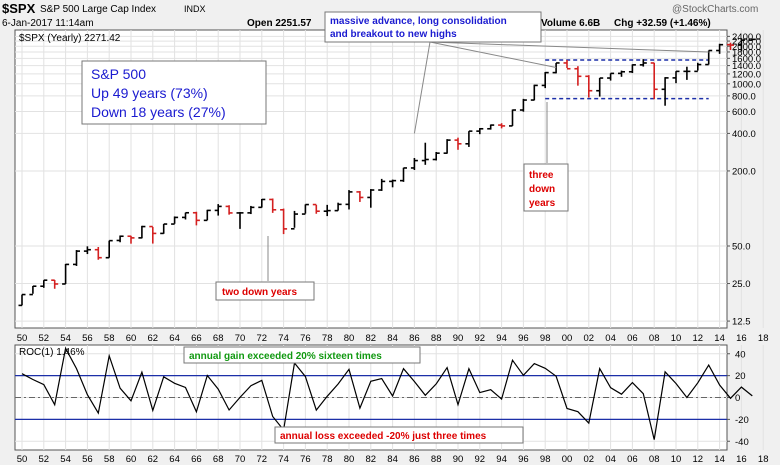 This screenshot has width=780, height=465. What do you see at coordinates (109, 459) in the screenshot?
I see `roc-xtick-label: 58` at bounding box center [109, 459].